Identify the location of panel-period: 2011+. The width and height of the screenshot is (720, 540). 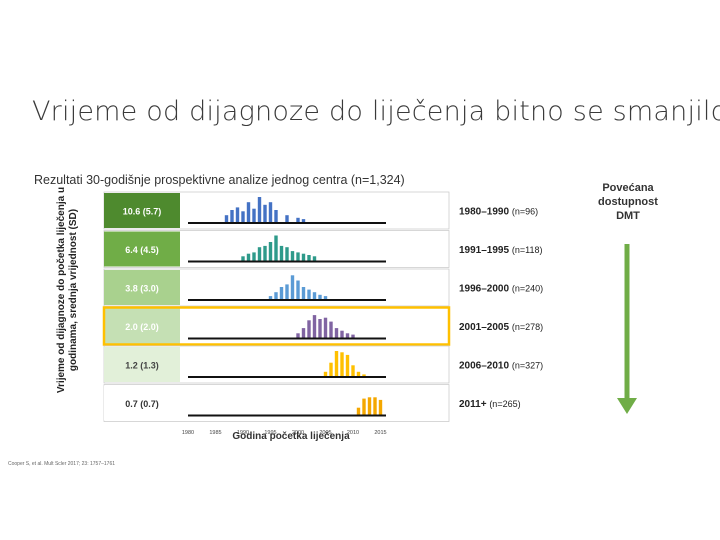
(474, 404).